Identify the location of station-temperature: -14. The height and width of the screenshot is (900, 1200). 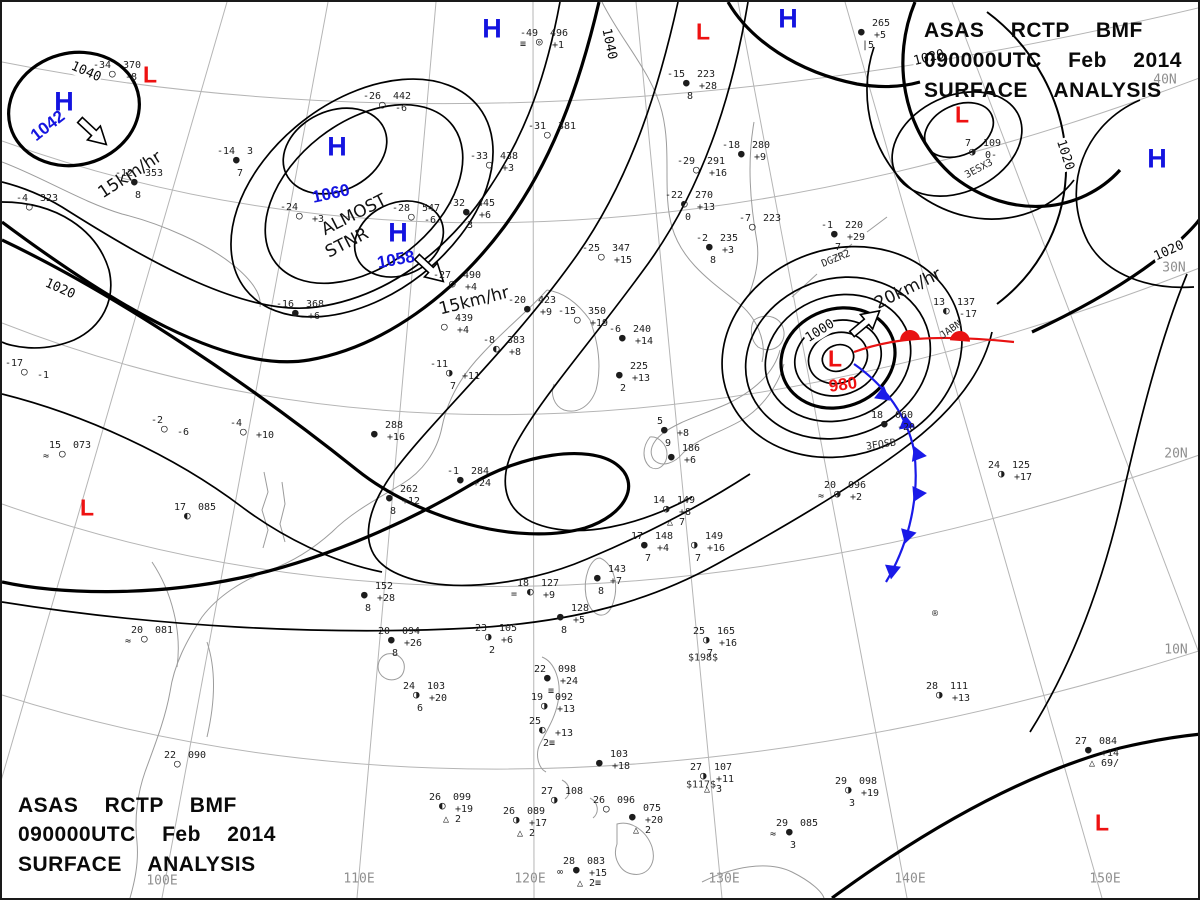
(225, 151).